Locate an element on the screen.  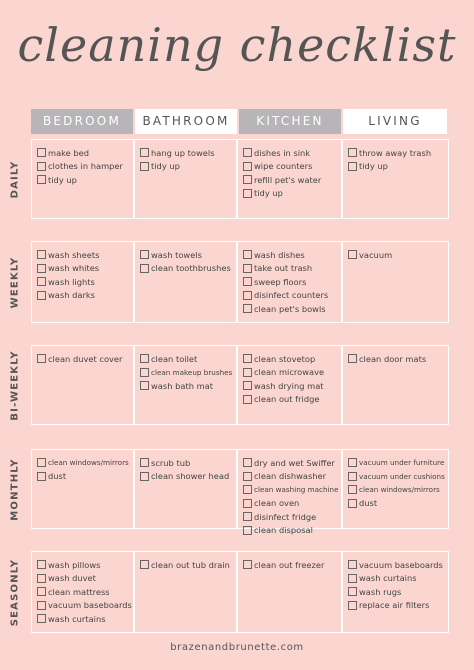
checklist-item: clothes in hamper is located at coordinates (83, 166).